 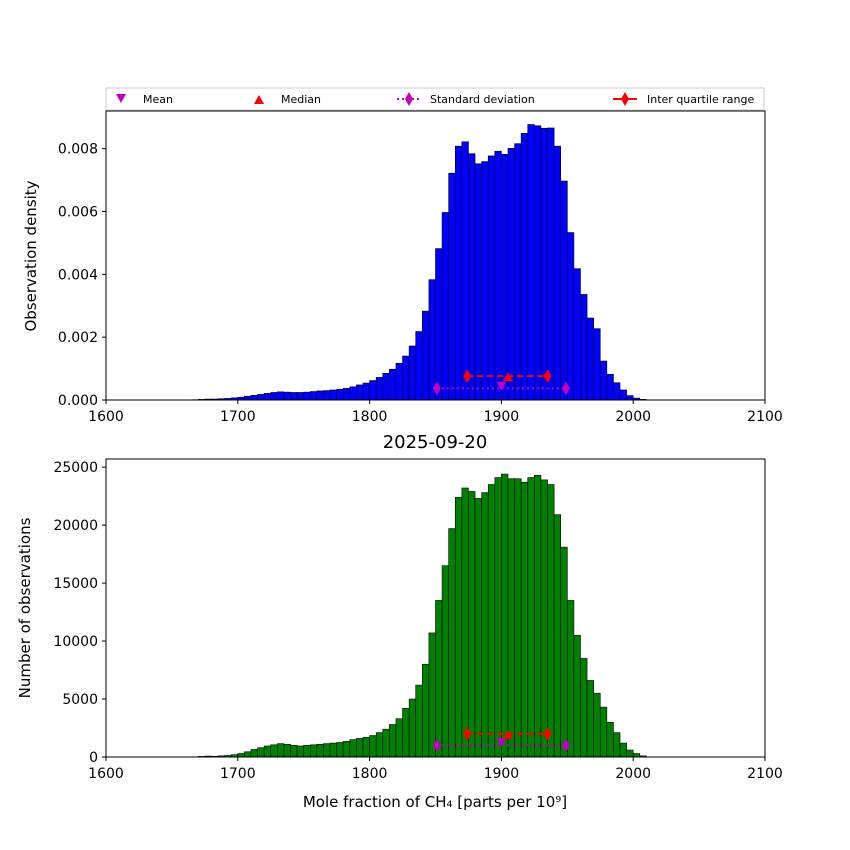 What do you see at coordinates (78, 338) in the screenshot?
I see `density-y-tick-label: 0.002` at bounding box center [78, 338].